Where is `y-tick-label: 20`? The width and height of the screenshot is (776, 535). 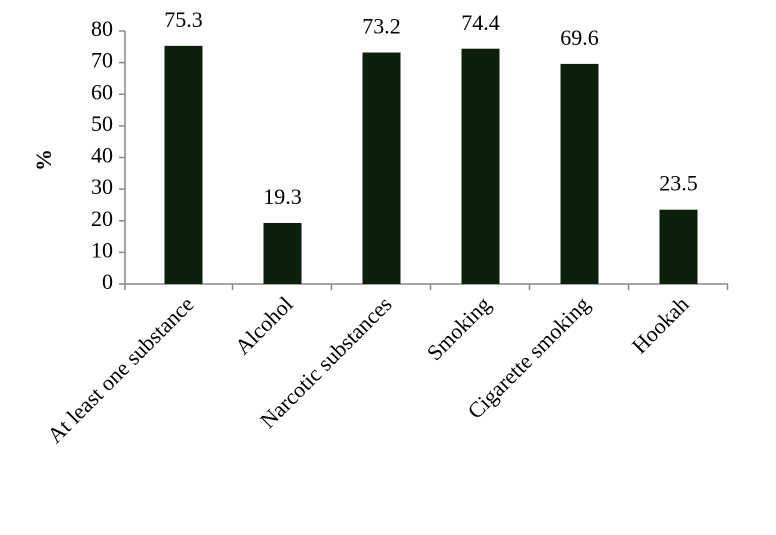 y-tick-label: 20 is located at coordinates (102, 218).